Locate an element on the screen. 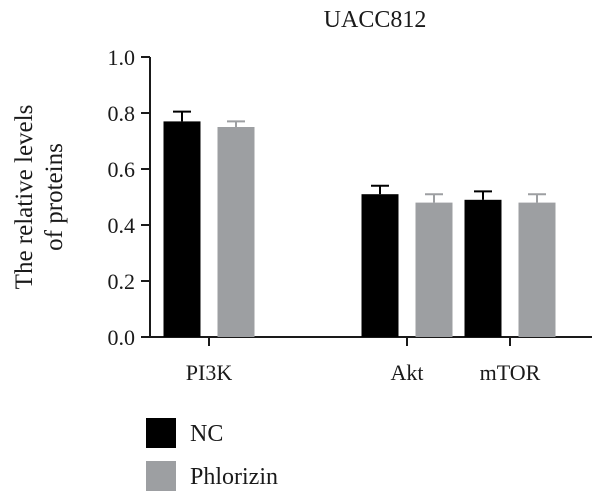  legend-swatch-phlorizin is located at coordinates (161, 476).